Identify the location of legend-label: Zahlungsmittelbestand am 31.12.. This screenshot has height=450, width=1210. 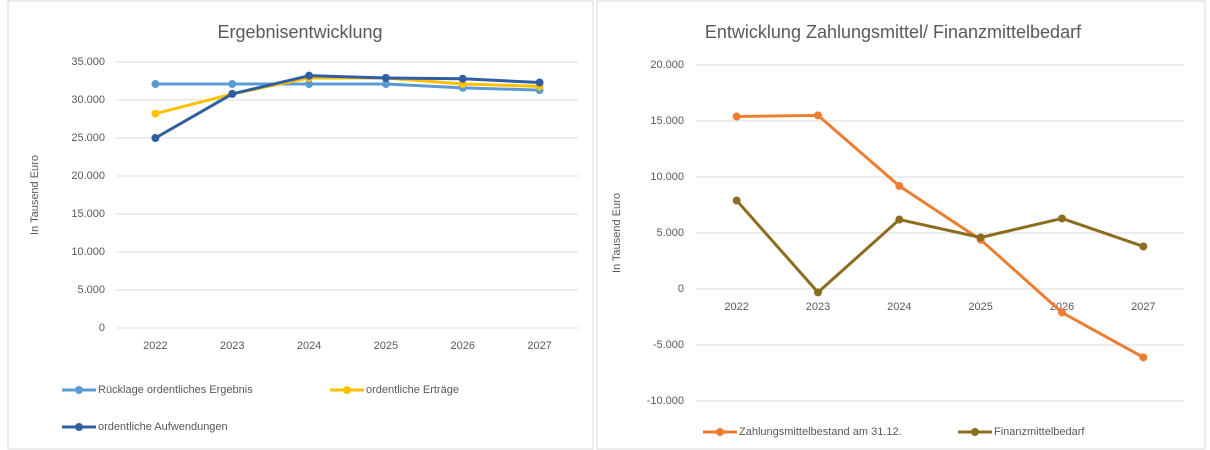
(820, 432).